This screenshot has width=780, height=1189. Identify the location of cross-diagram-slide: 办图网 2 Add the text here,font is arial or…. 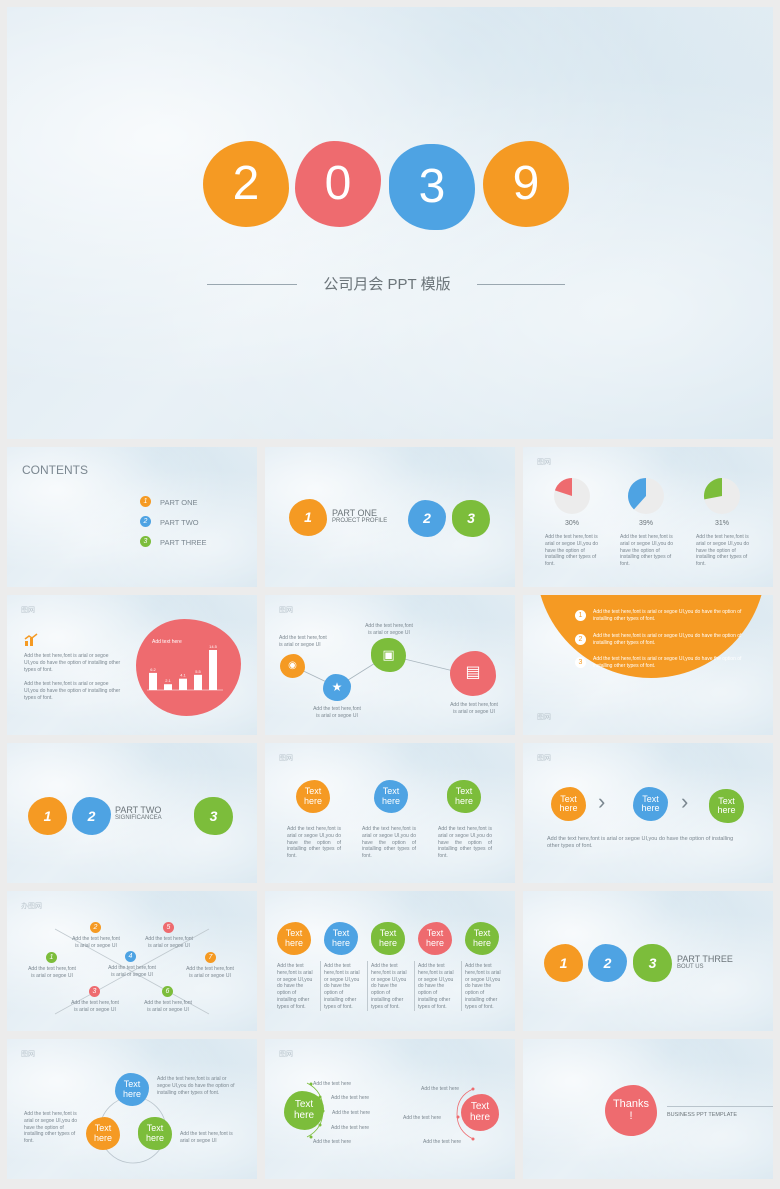
(132, 961).